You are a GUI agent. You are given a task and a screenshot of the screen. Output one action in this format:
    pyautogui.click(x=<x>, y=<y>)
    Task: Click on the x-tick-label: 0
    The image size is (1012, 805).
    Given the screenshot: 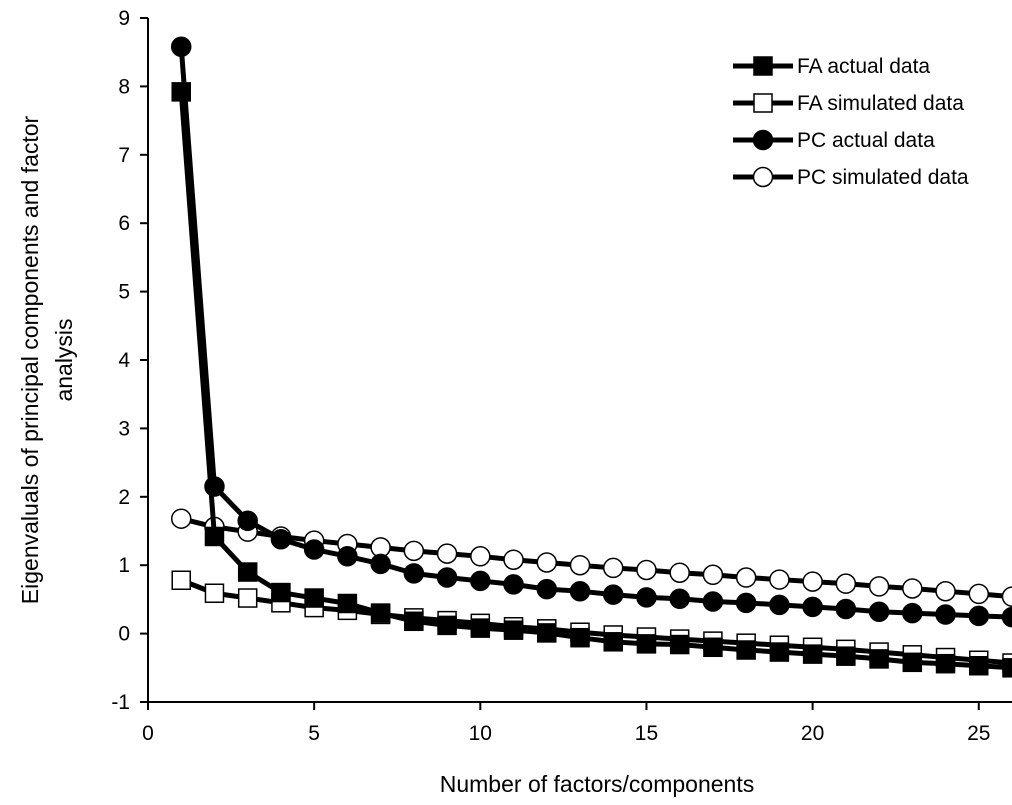 What is the action you would take?
    pyautogui.click(x=148, y=733)
    